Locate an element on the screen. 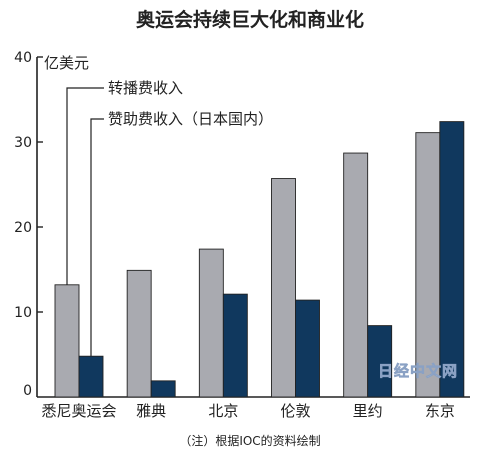 Image resolution: width=500 pixels, height=461 pixels. category-label: 悉尼奥运会 is located at coordinates (78, 411).